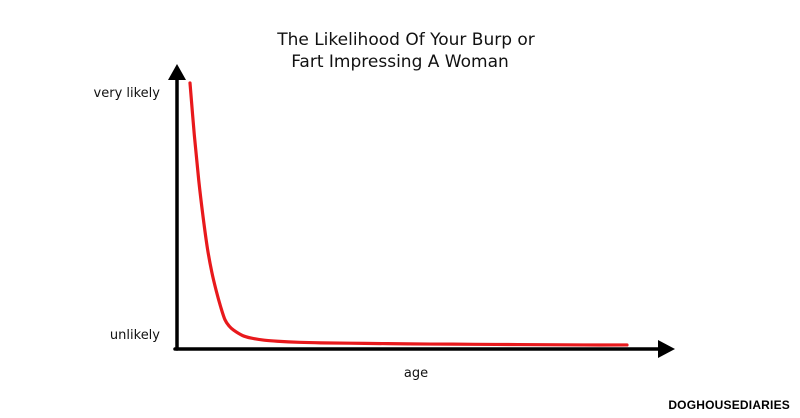 Image resolution: width=800 pixels, height=418 pixels. I want to click on chart-title-line-2: Fart Impressing A Woman, so click(400, 62).